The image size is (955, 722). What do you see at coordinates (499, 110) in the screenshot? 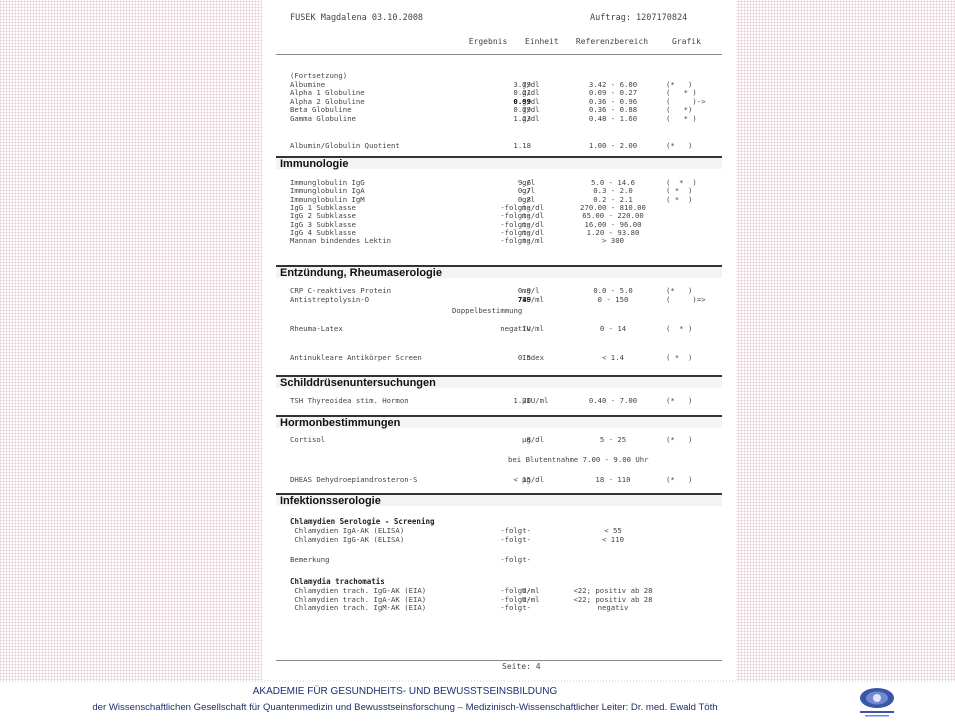
I see `result-row: Beta Globuline 0.79 g/dl 0.36 - 0.88 ( *)` at bounding box center [499, 110].